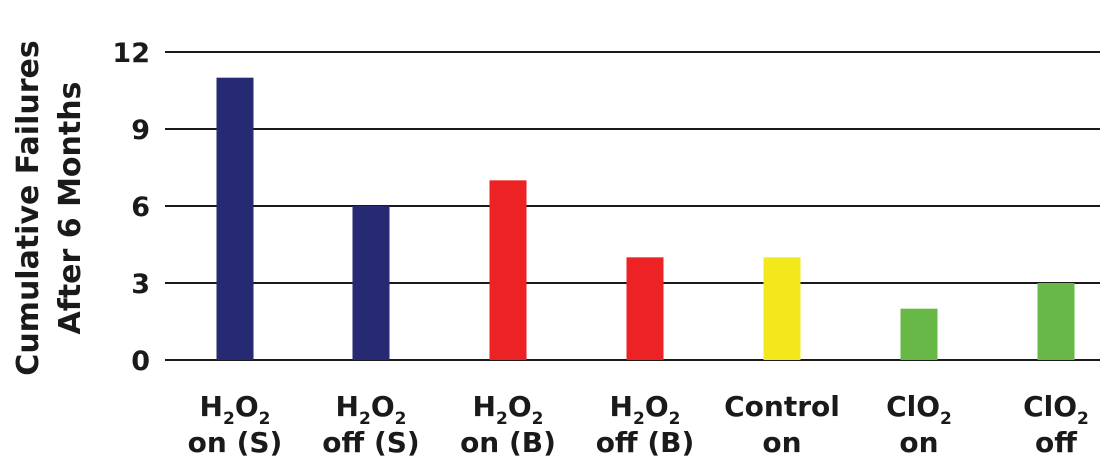  What do you see at coordinates (140, 207) in the screenshot?
I see `y-tick-label: 6` at bounding box center [140, 207].